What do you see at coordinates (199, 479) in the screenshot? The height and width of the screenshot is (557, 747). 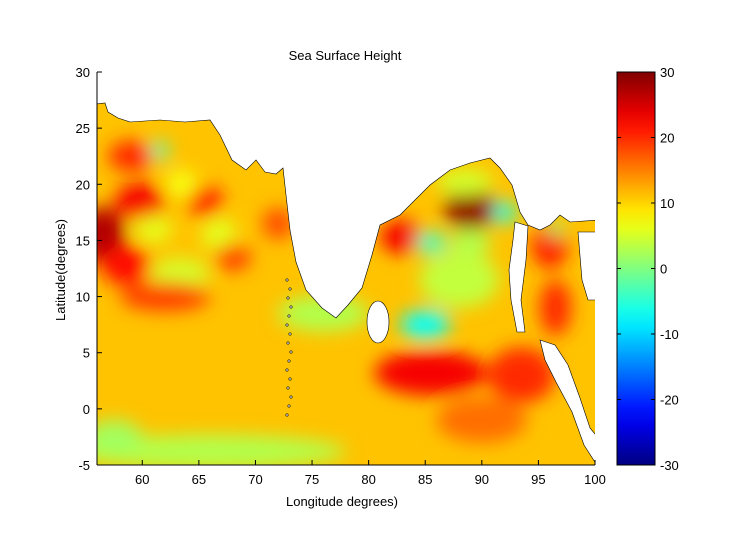 I see `x-tick-label: 65` at bounding box center [199, 479].